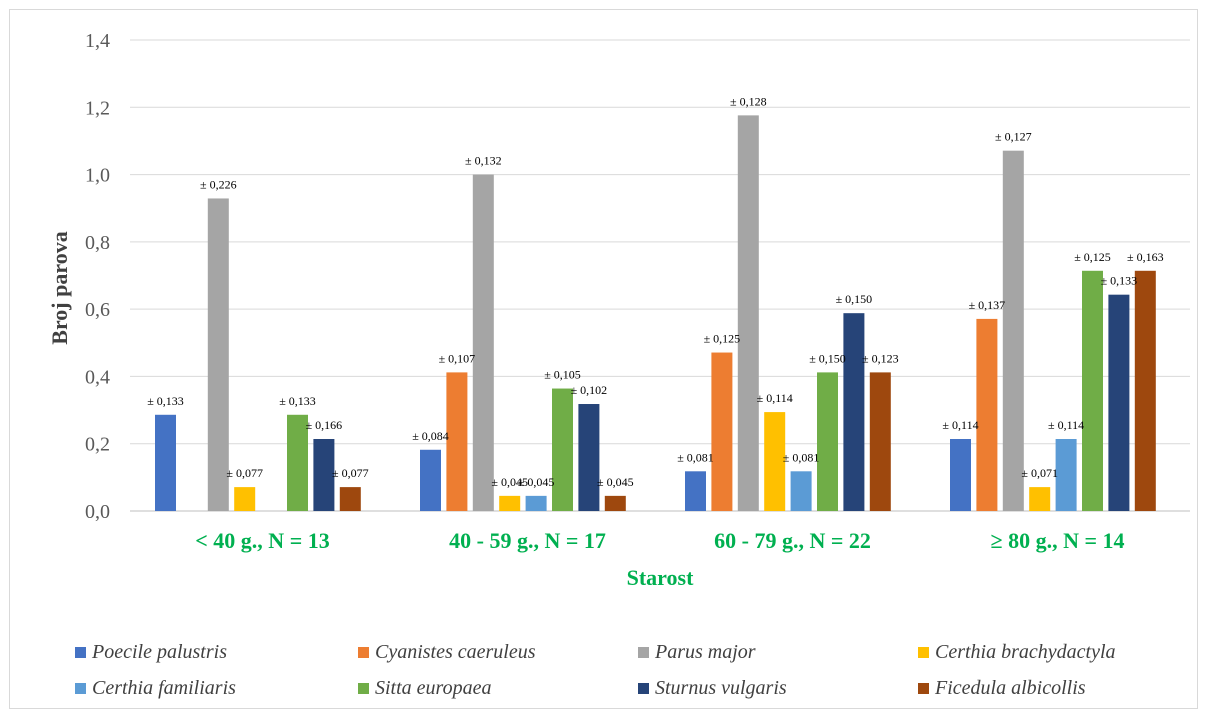 The image size is (1205, 712). Describe the element at coordinates (660, 577) in the screenshot. I see `x-axis-label: Starost` at that location.